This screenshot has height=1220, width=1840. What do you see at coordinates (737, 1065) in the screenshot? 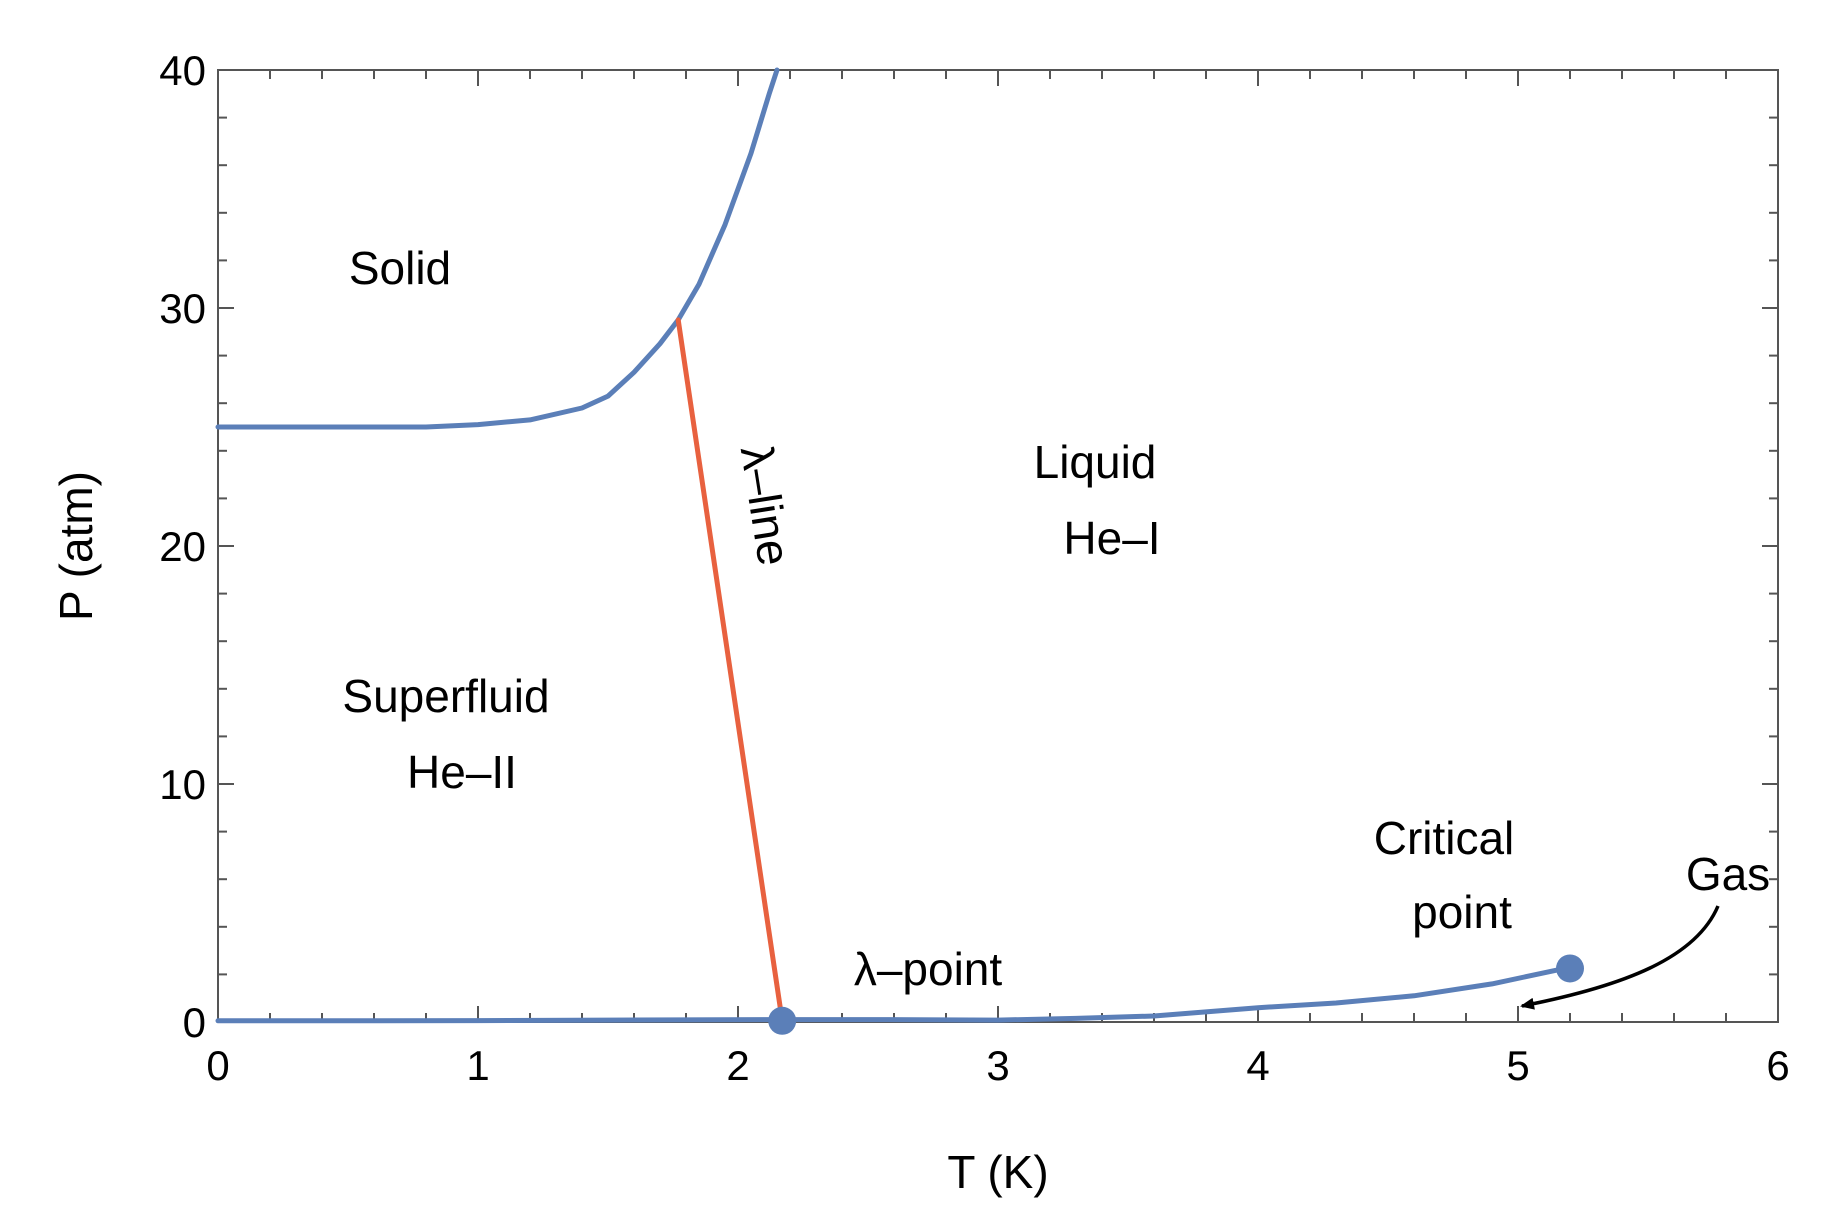
I see `x-tick-label: 2` at bounding box center [737, 1065].